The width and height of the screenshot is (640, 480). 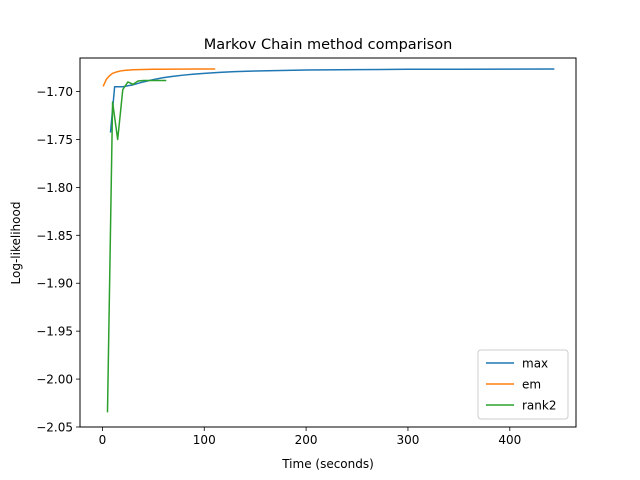 I want to click on series-line-em, so click(x=159, y=77).